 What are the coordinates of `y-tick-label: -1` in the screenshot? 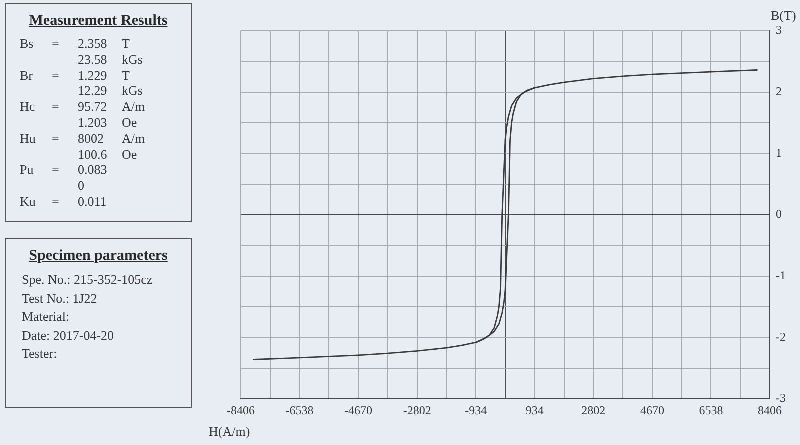 It's located at (781, 275).